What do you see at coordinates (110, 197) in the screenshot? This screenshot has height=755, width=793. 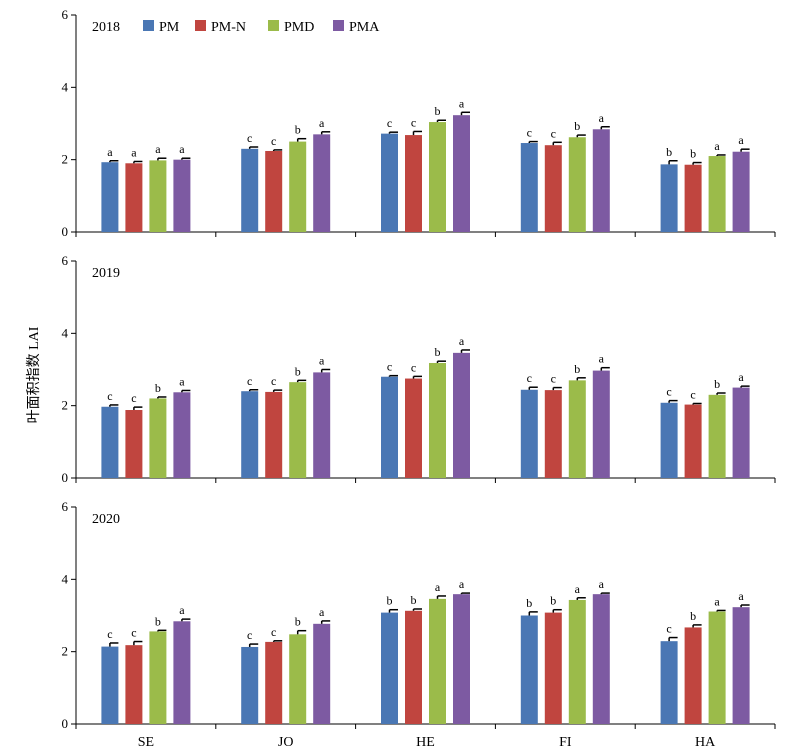 I see `bar-SE-PM` at bounding box center [110, 197].